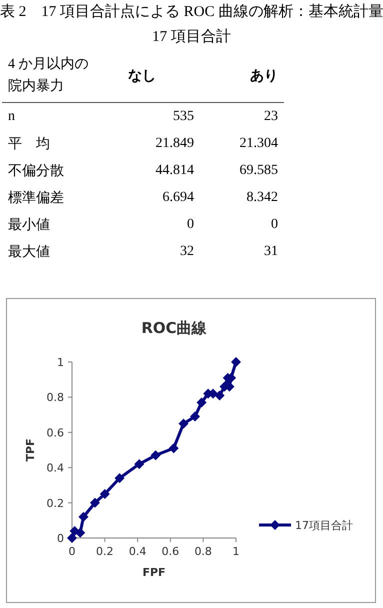  I want to click on text: 標準偏差, so click(36, 199).